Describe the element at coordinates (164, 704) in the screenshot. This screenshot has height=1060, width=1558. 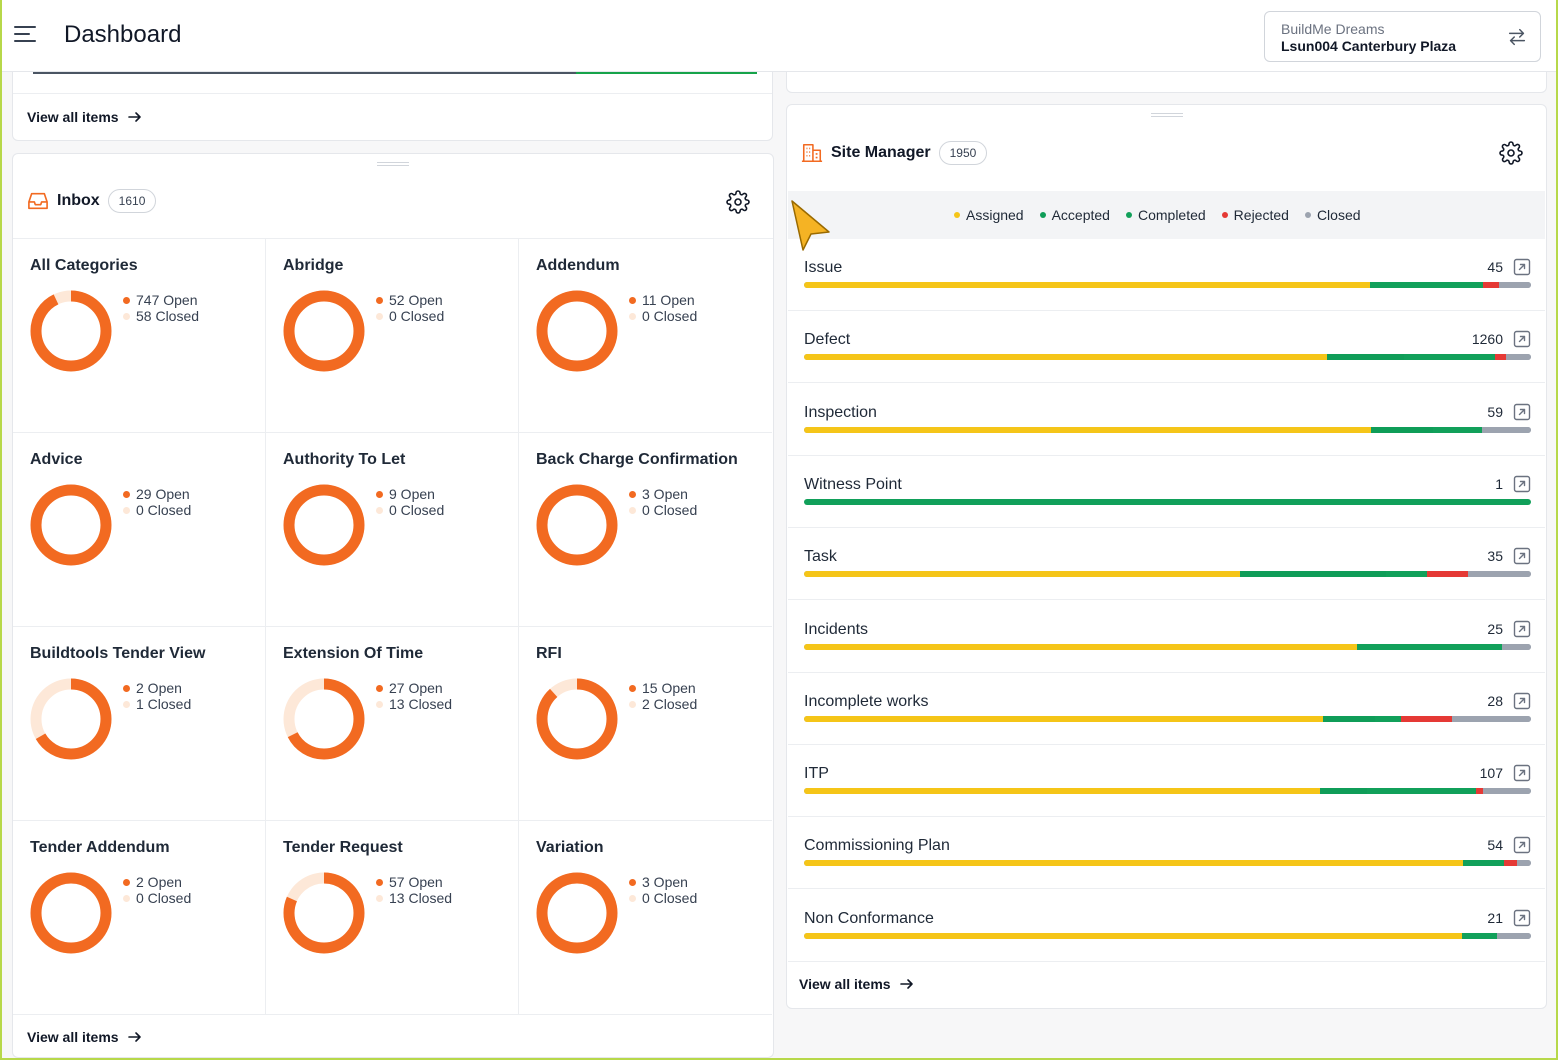
I see `closed-count: 1 Closed` at that location.